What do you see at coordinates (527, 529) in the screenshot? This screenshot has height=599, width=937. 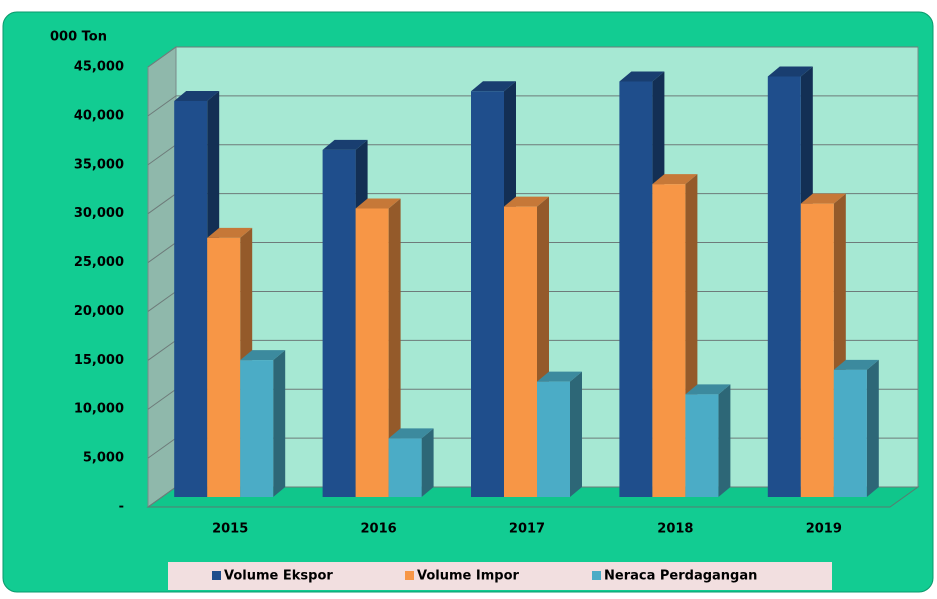 I see `x-tick-label: 2017` at bounding box center [527, 529].